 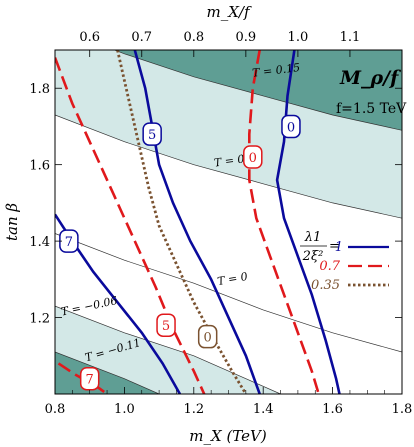 I want to click on t-line-label: T = 0, so click(x=232, y=279).